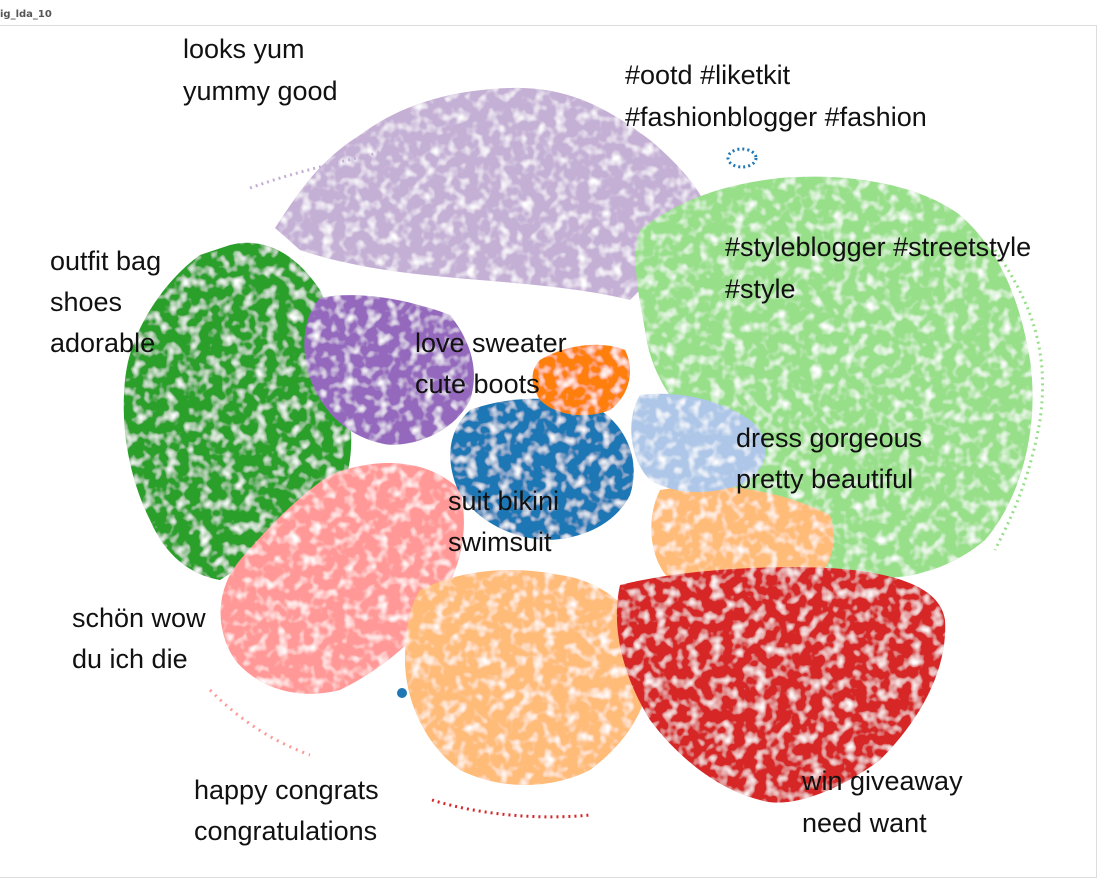 The image size is (1120, 880). Describe the element at coordinates (781, 685) in the screenshot. I see `cluster-giveaway` at that location.